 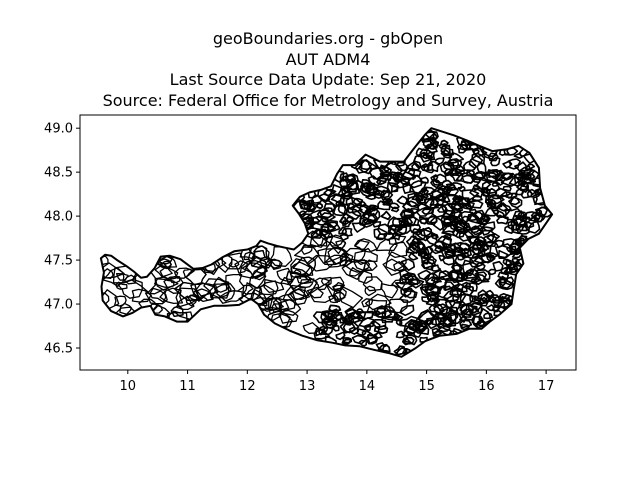 I want to click on x-tick-label: 14, so click(x=367, y=386).